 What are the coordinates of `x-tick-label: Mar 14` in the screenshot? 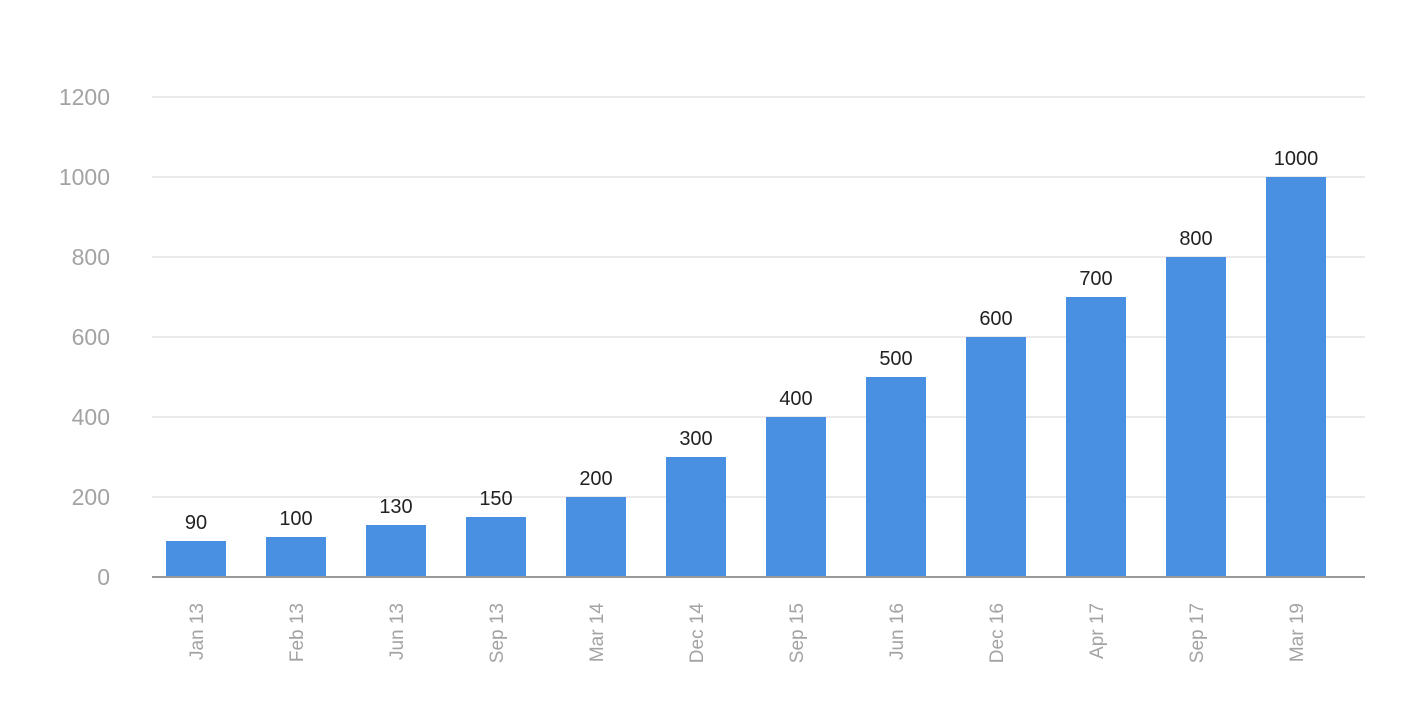 It's located at (597, 633).